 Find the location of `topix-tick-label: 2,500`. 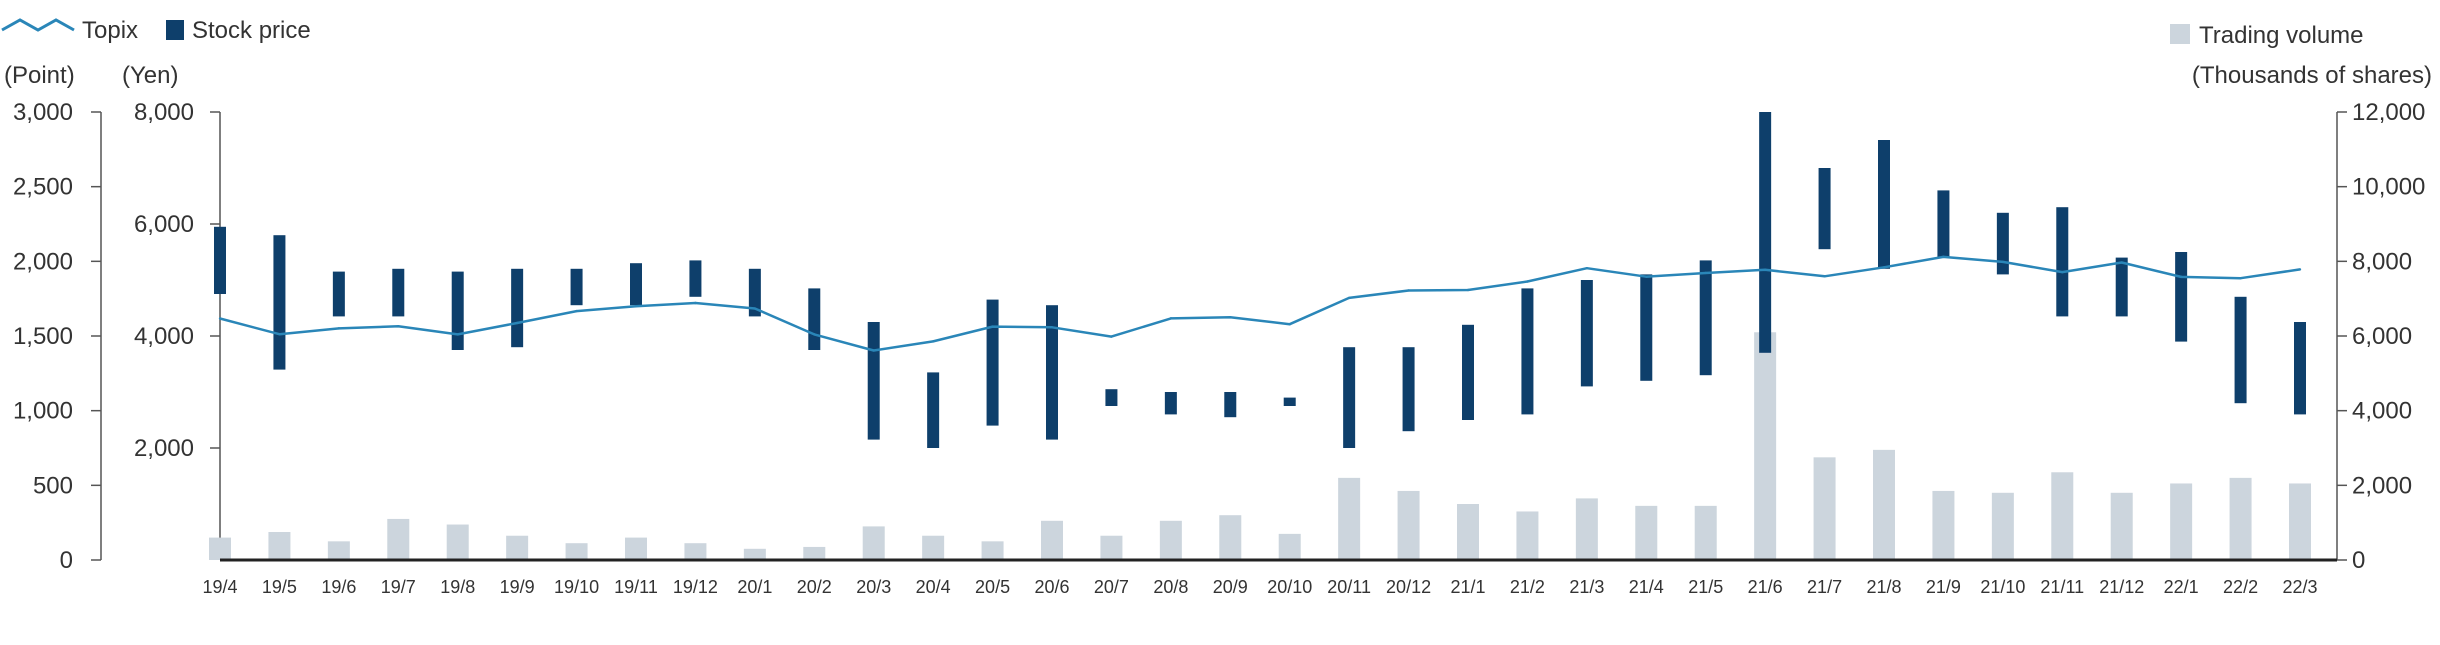

topix-tick-label: 2,500 is located at coordinates (43, 187).